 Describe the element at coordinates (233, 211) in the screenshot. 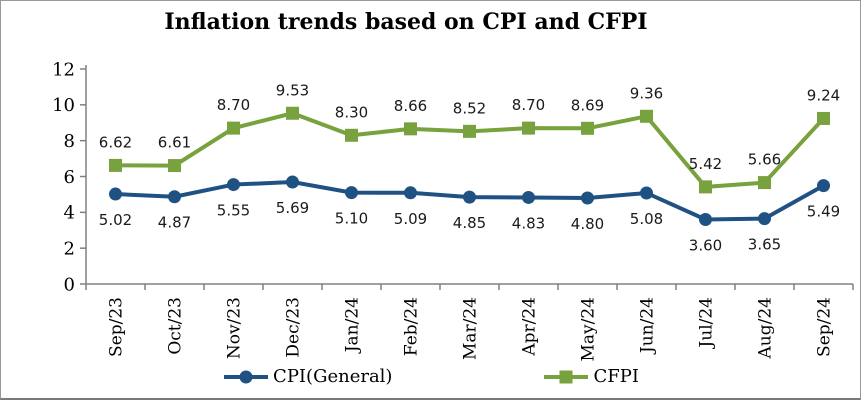

I see `cpi-data-label: 5.55` at that location.